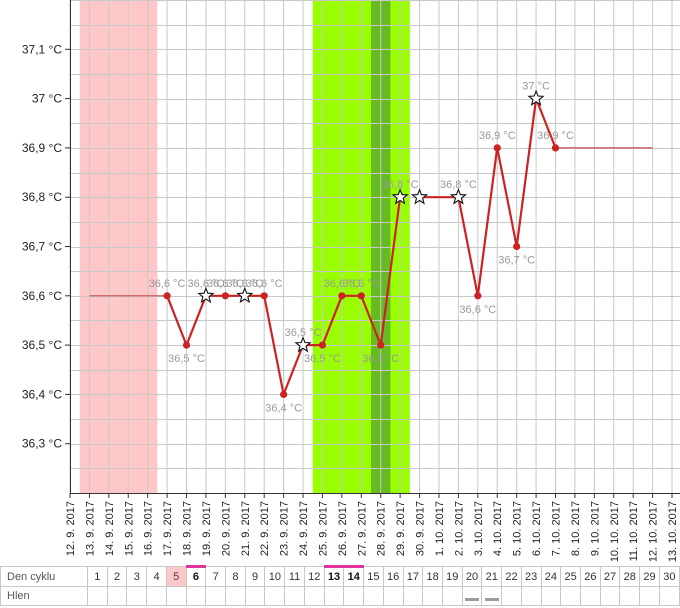  What do you see at coordinates (129, 528) in the screenshot?
I see `x-tick-label: 15. 9. 2017` at bounding box center [129, 528].